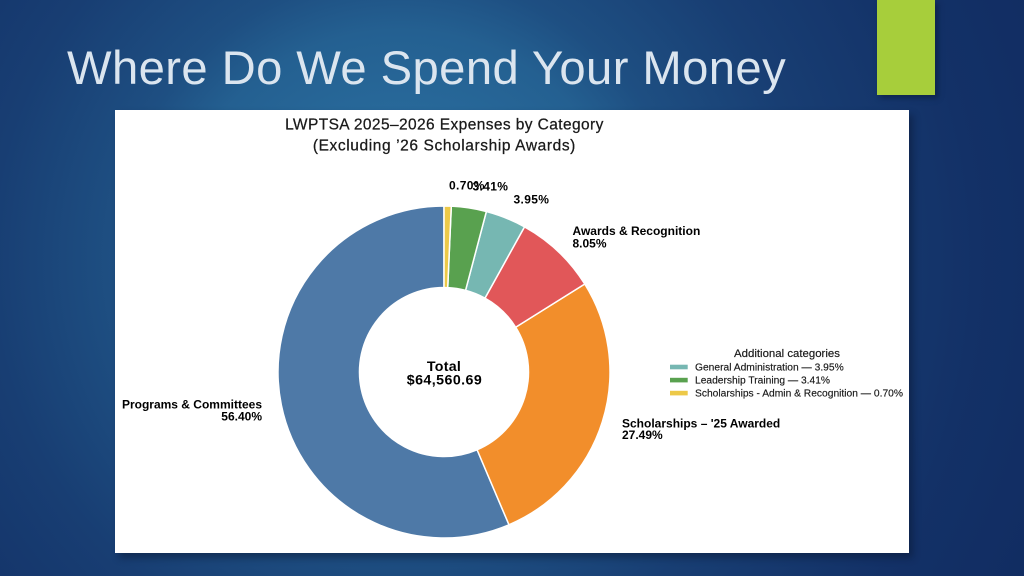  Describe the element at coordinates (769, 368) in the screenshot. I see `svg-text: General Administration — 3.95%` at that location.